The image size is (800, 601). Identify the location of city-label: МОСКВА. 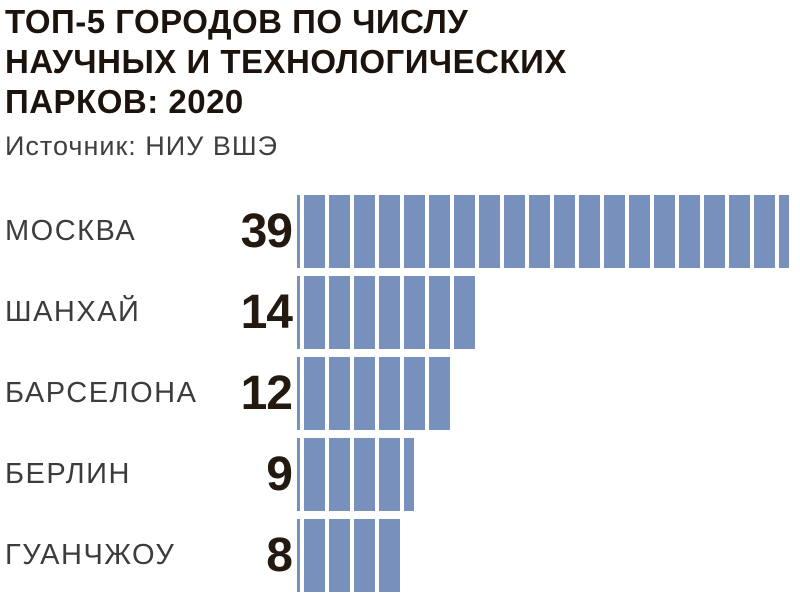
(71, 231).